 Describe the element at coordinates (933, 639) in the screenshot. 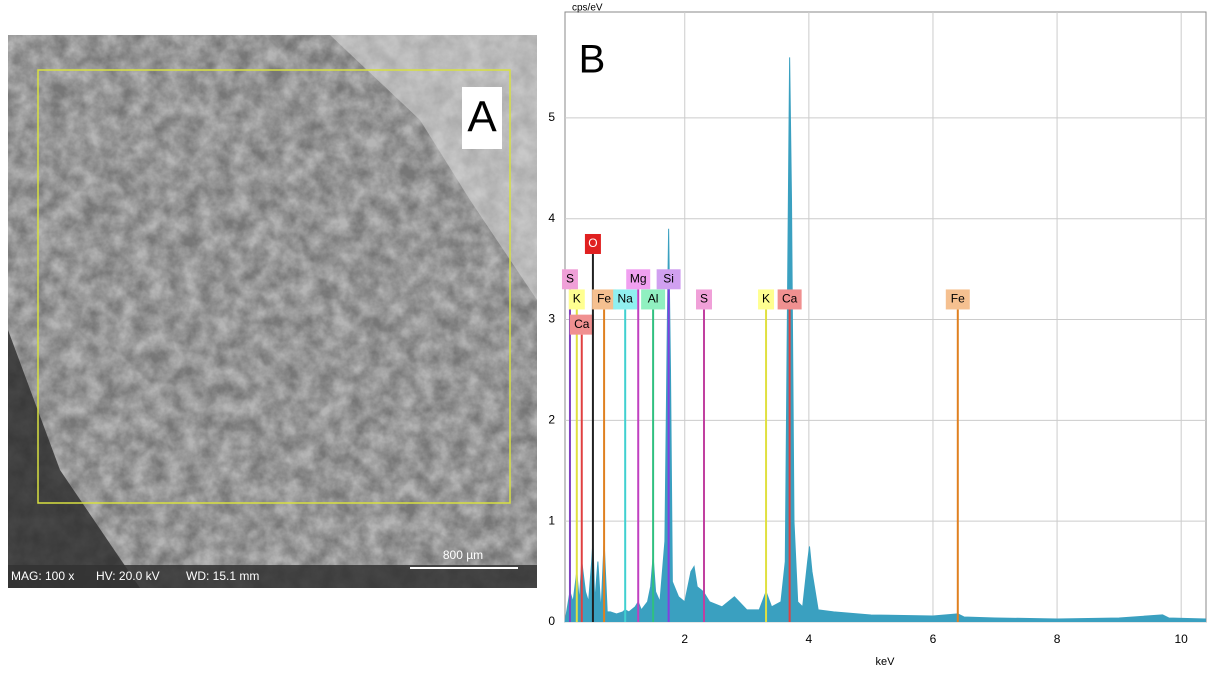

I see `x-tick-label: 6` at that location.